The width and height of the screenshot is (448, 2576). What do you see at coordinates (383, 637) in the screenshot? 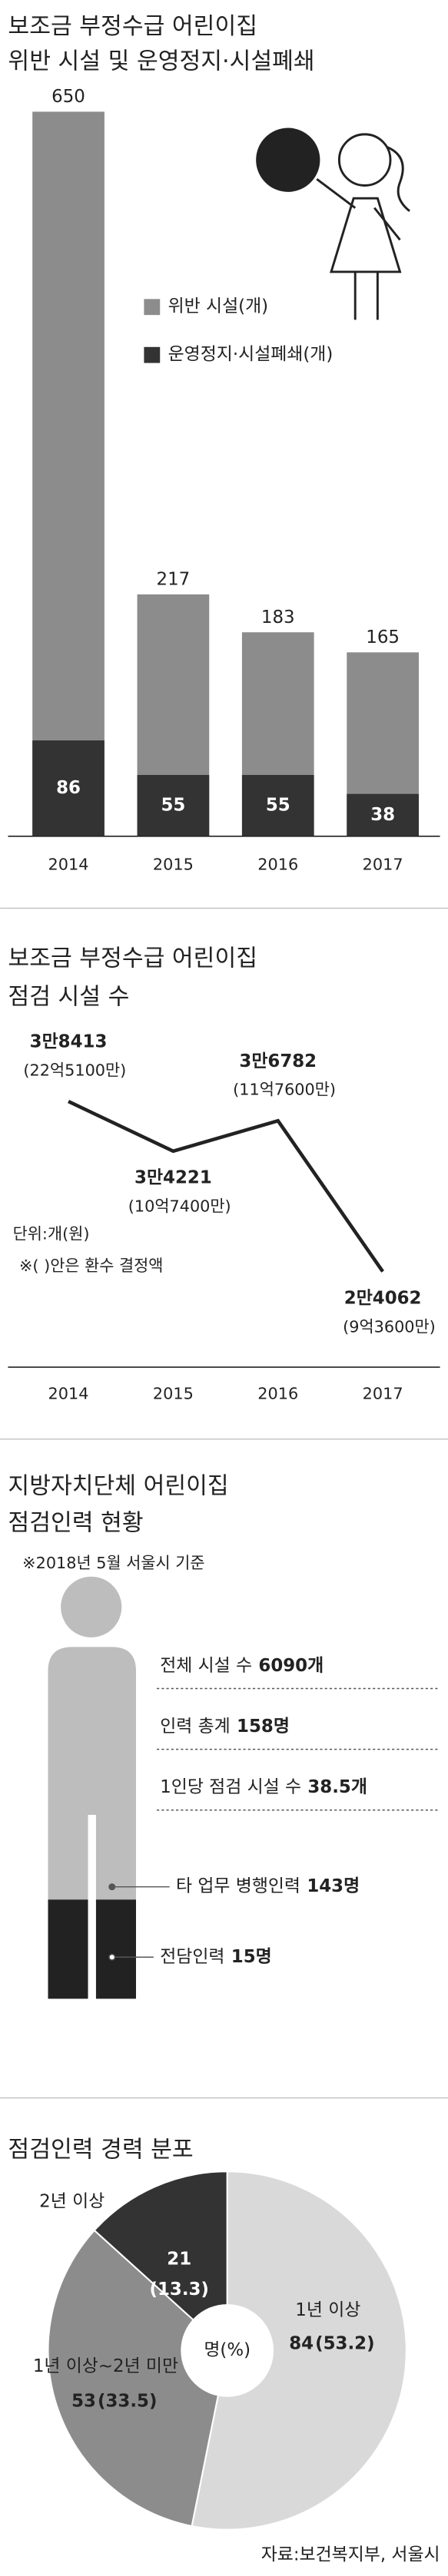
I see `data-label: 165` at bounding box center [383, 637].